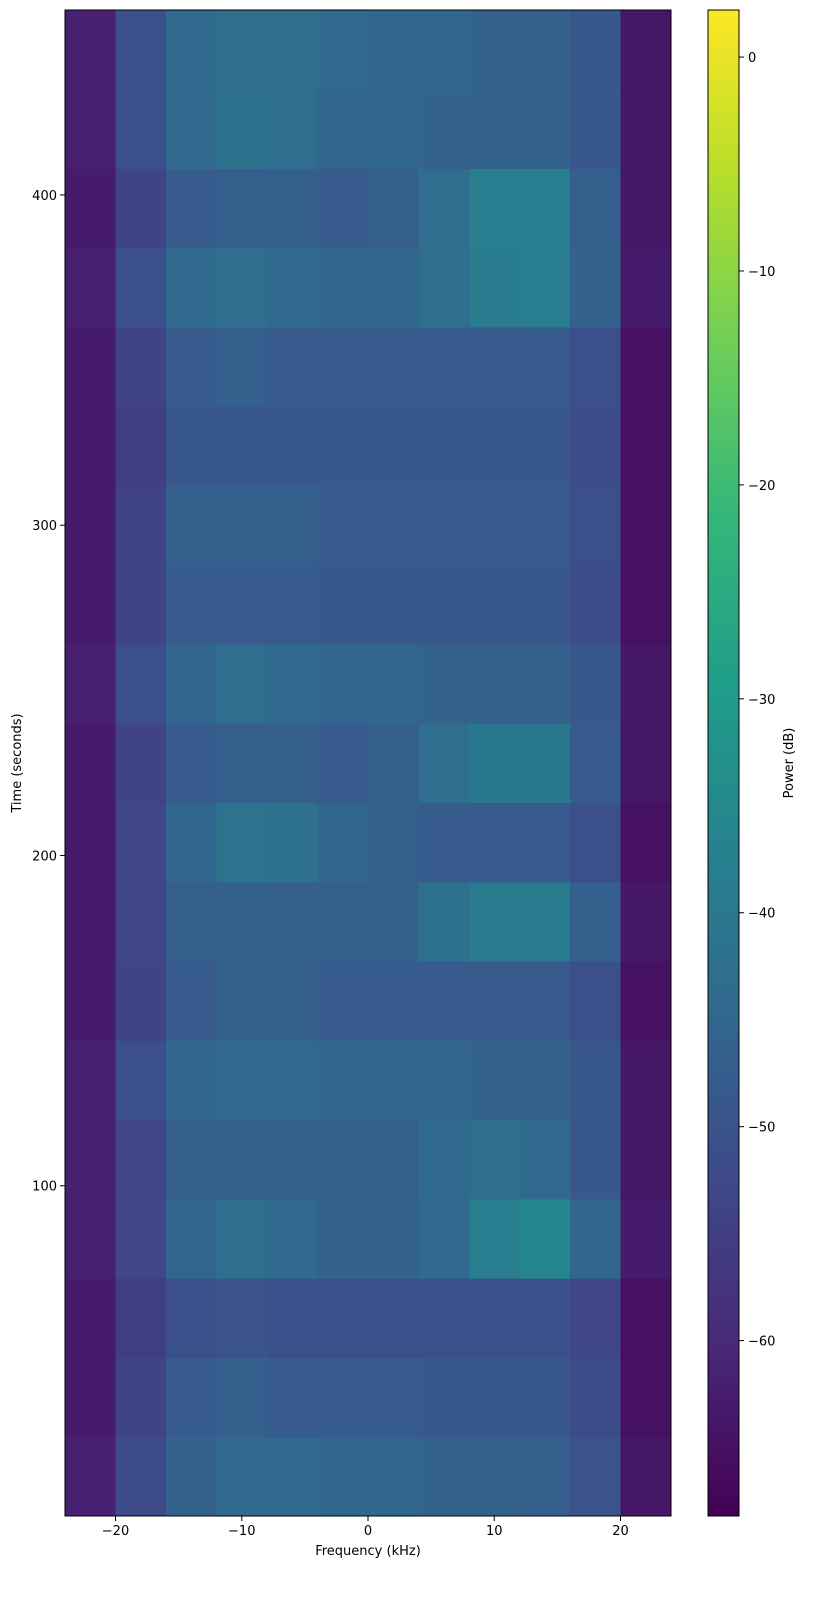  I want to click on colorbar-tick-label: −40, so click(761, 914).